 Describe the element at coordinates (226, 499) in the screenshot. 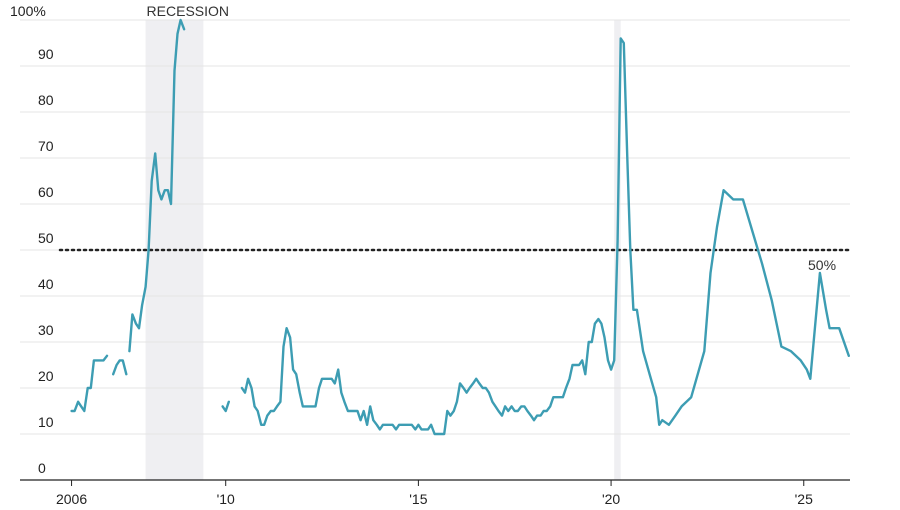

I see `x-tick-label-2010: '10` at that location.